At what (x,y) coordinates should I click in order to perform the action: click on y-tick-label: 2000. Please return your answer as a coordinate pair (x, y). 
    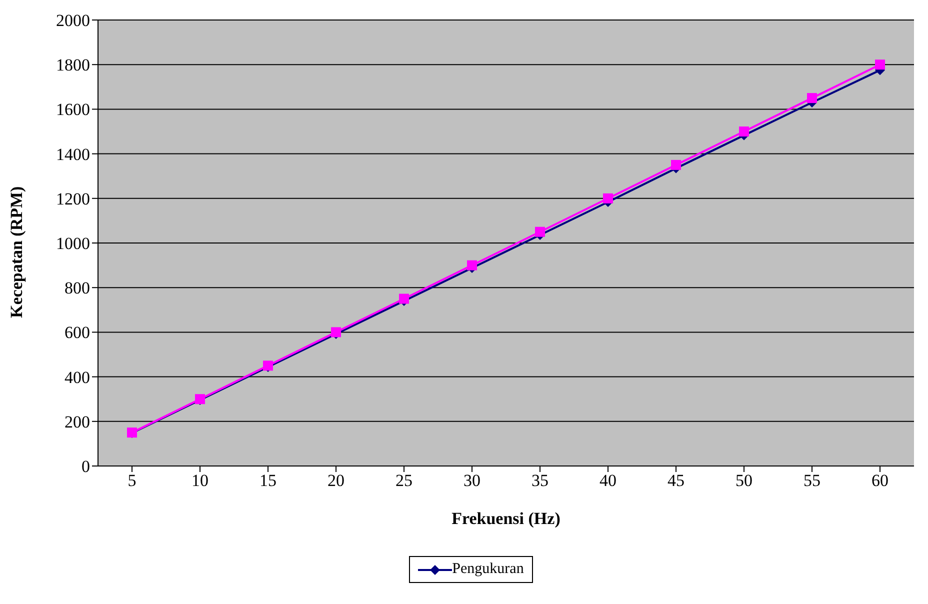
    Looking at the image, I should click on (73, 20).